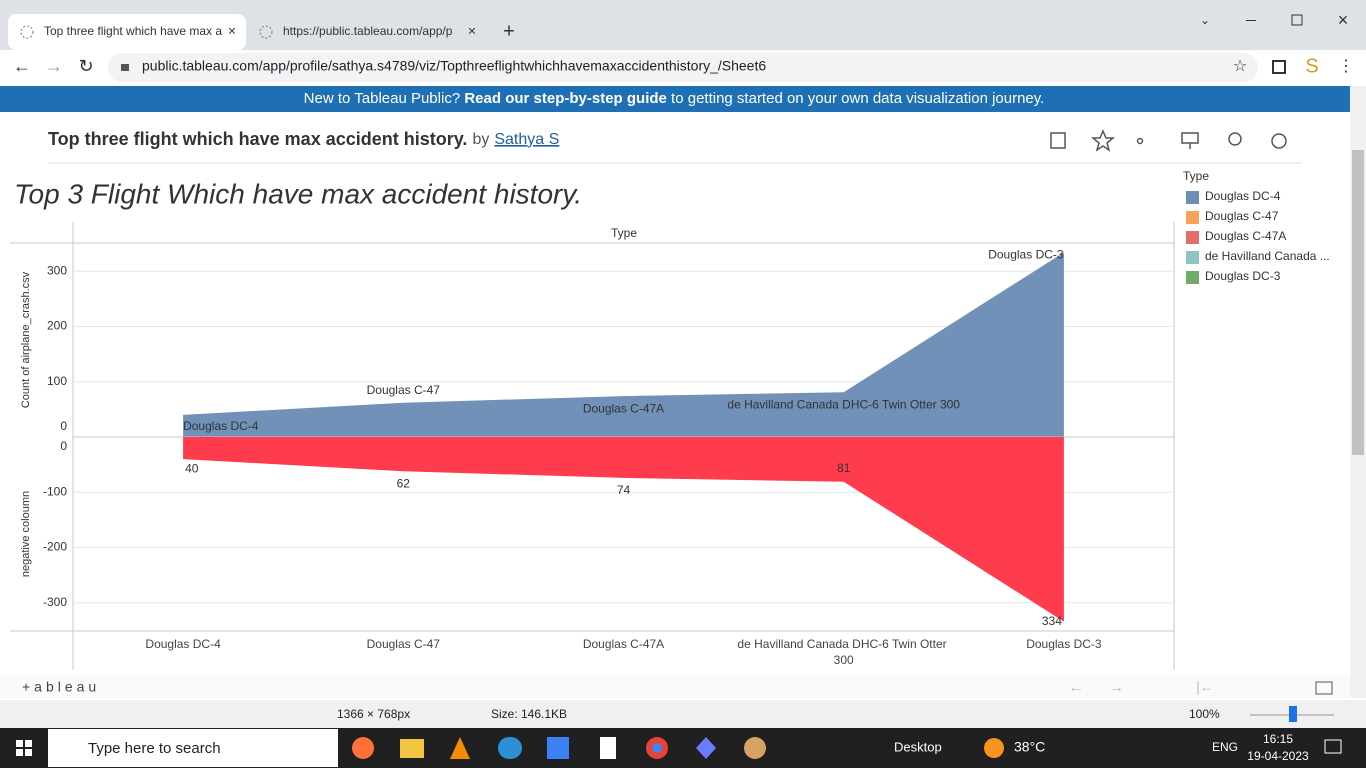  I want to click on data-label: Douglas DC-3, so click(1026, 255).